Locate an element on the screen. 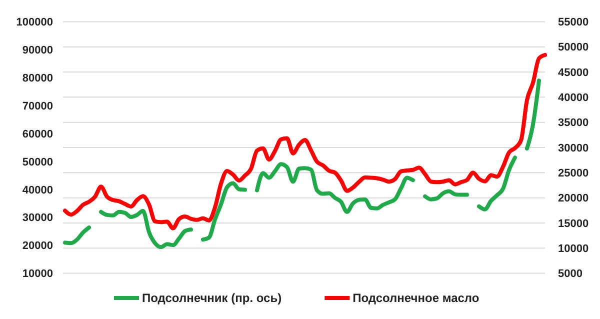 The width and height of the screenshot is (600, 319). legend-label: Подсолнечное масло is located at coordinates (416, 298).